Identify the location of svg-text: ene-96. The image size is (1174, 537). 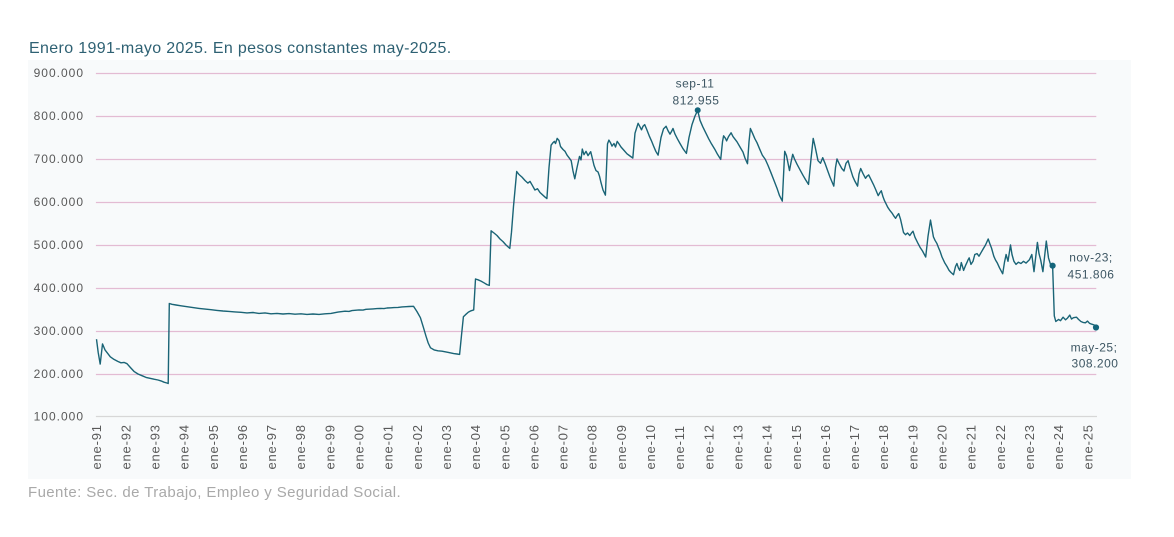
(242, 446).